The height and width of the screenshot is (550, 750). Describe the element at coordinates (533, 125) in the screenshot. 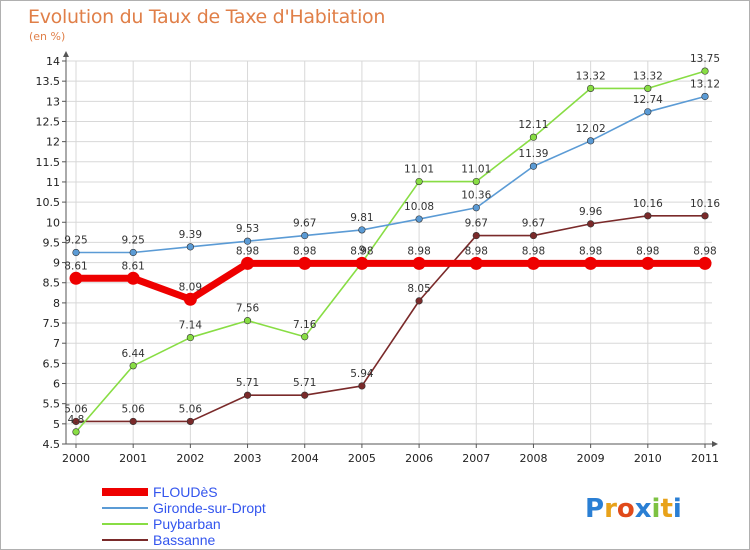

I see `data-label: 12.11` at that location.